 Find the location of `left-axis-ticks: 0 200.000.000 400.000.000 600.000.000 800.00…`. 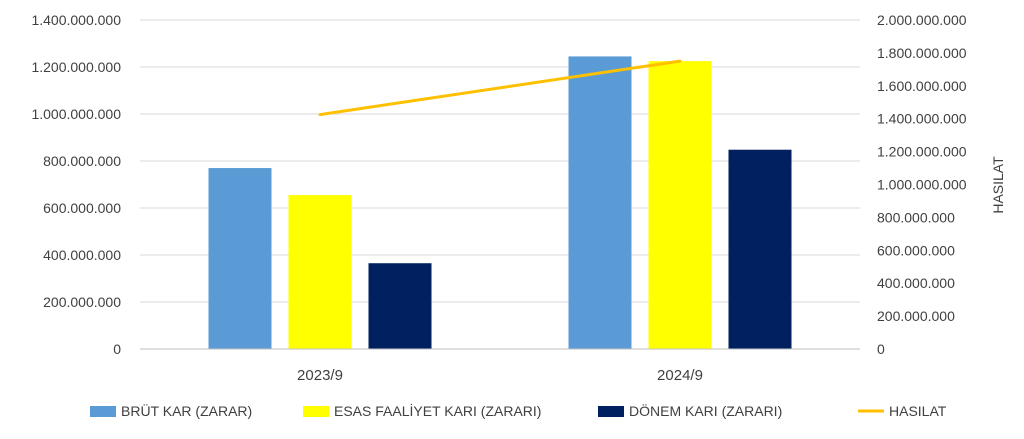

left-axis-ticks: 0 200.000.000 400.000.000 600.000.000 800.00… is located at coordinates (76, 184).